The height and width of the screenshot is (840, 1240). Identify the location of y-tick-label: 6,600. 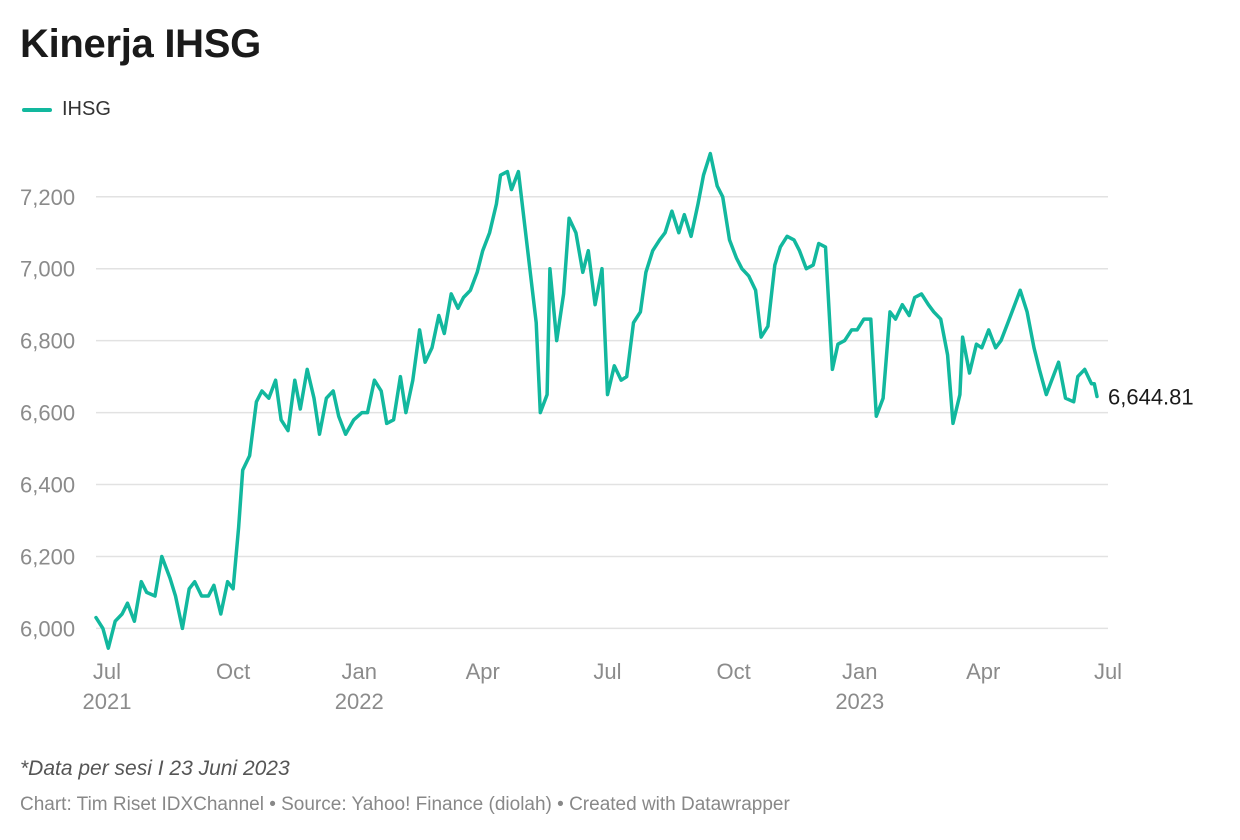
(47, 413).